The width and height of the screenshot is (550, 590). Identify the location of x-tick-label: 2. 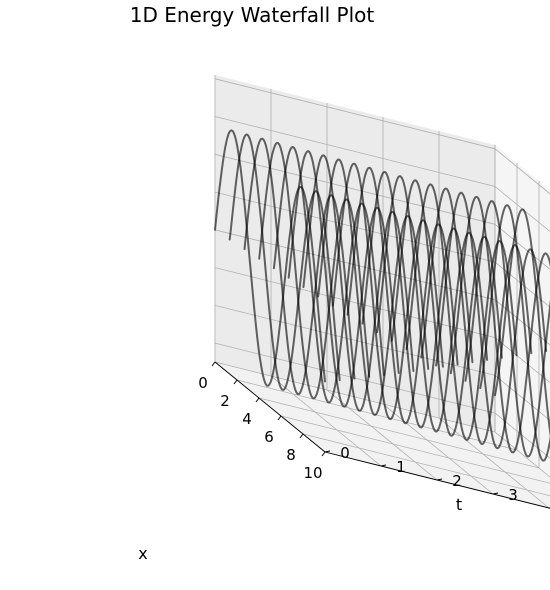
(225, 401).